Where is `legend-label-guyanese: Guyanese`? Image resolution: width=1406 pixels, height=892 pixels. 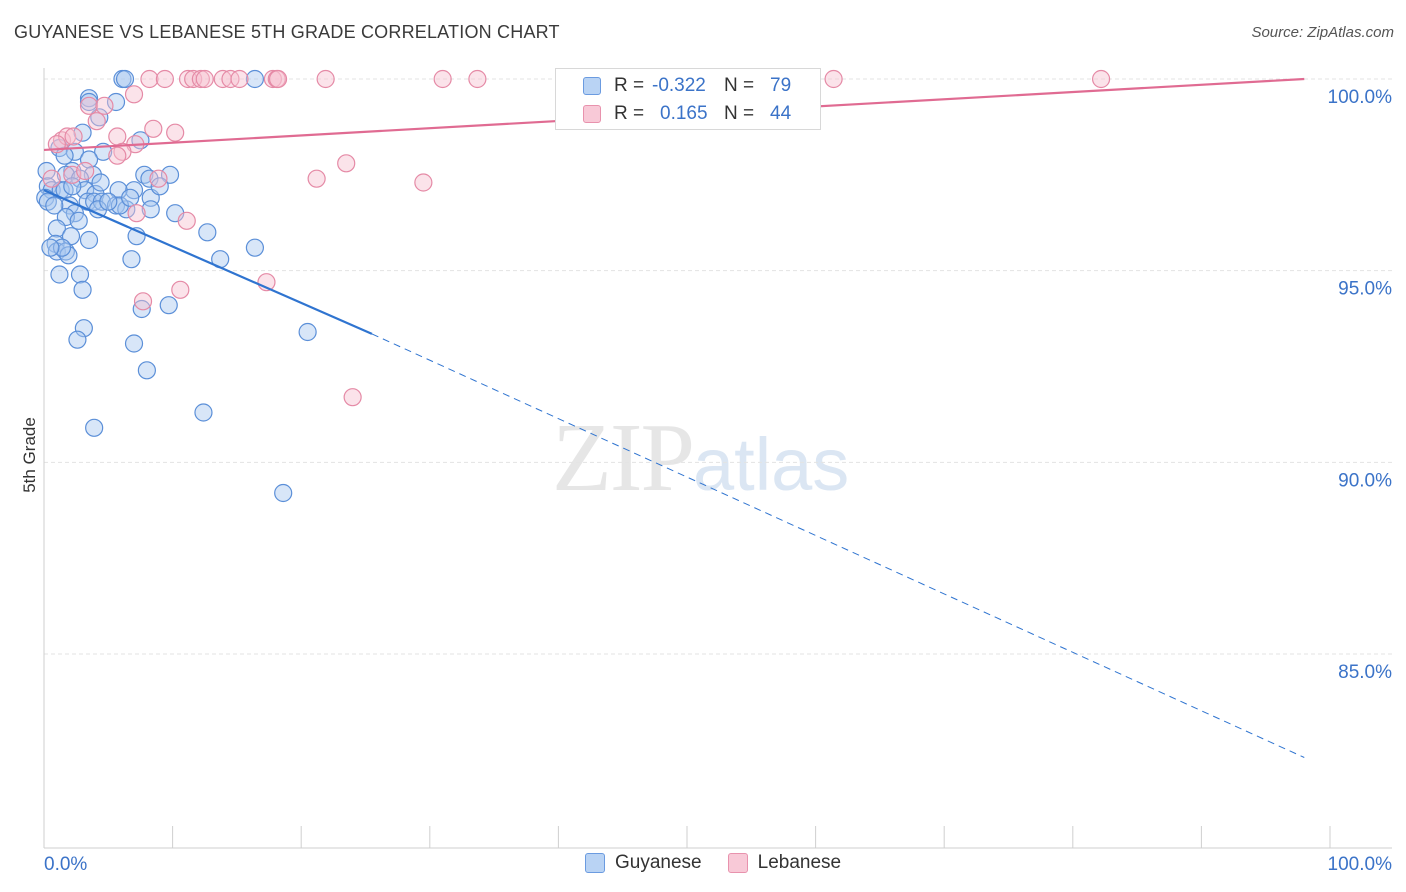 legend-label-guyanese: Guyanese is located at coordinates (658, 862).